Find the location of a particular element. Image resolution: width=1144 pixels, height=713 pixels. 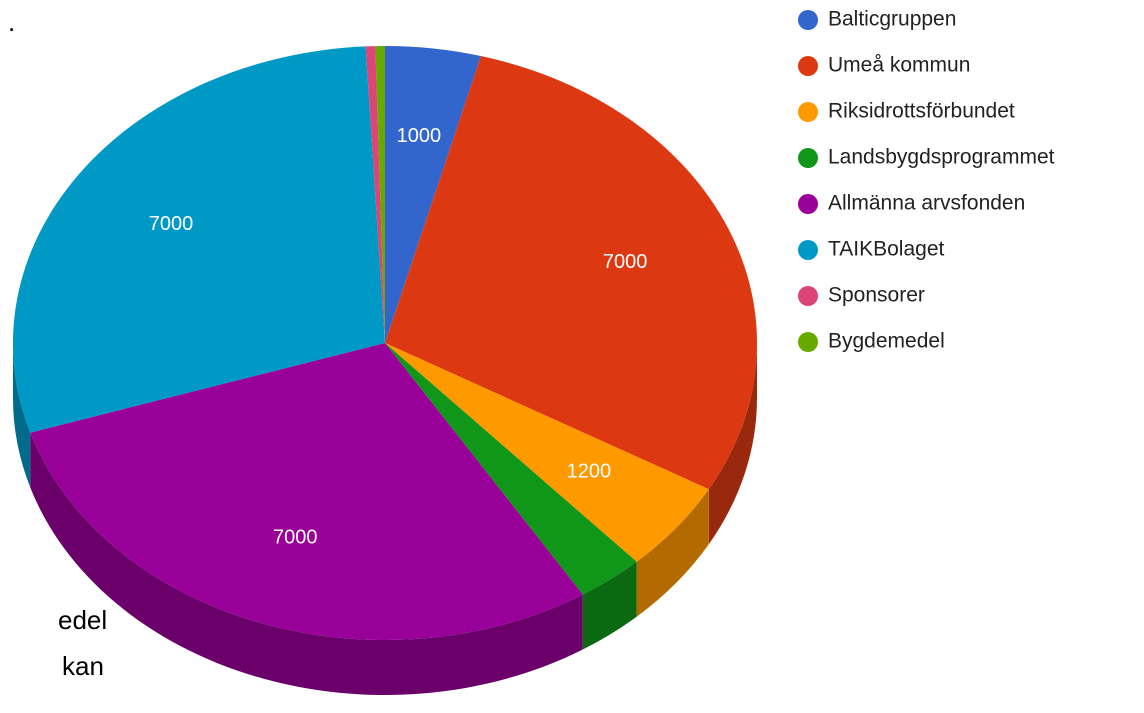

legend-label: Sponsorer is located at coordinates (876, 295).